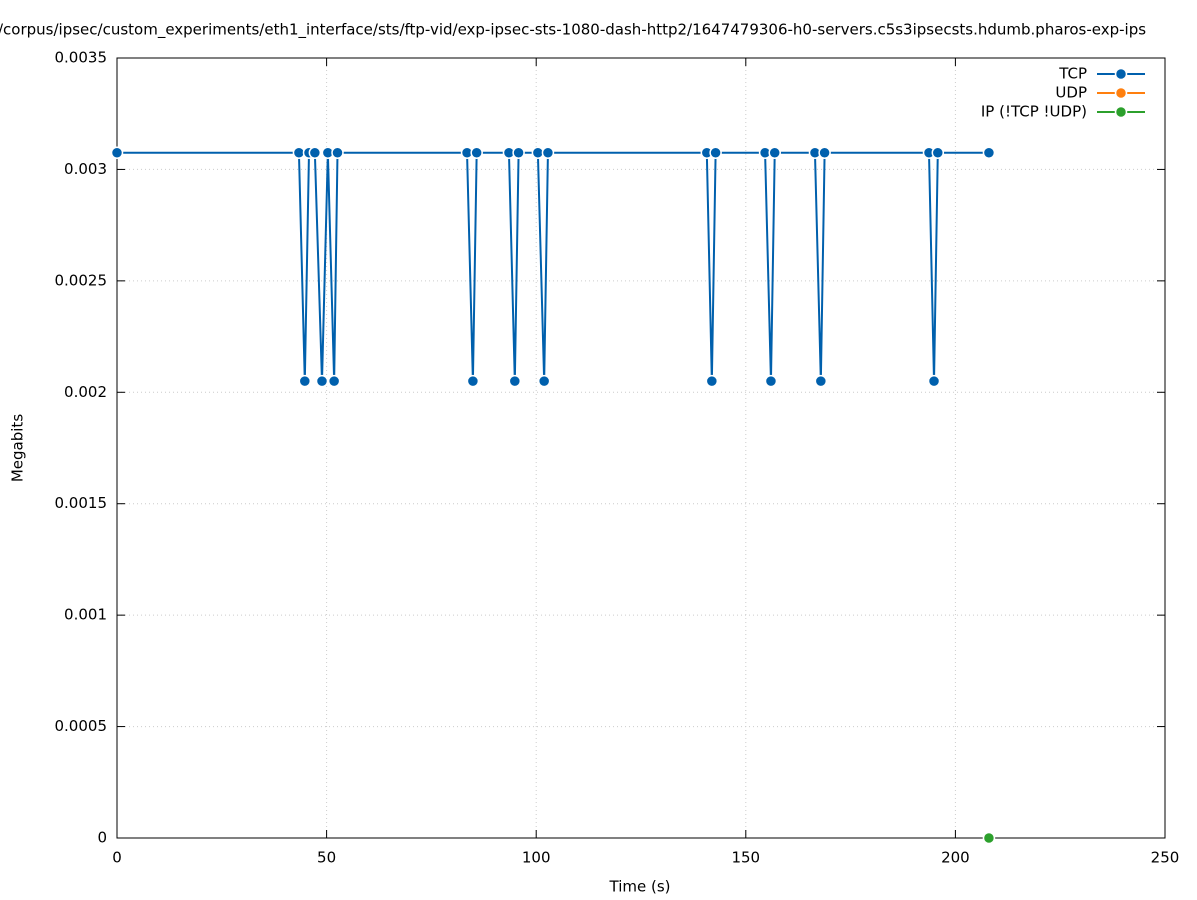  Describe the element at coordinates (85, 169) in the screenshot. I see `y-tick-label: 0.003` at that location.